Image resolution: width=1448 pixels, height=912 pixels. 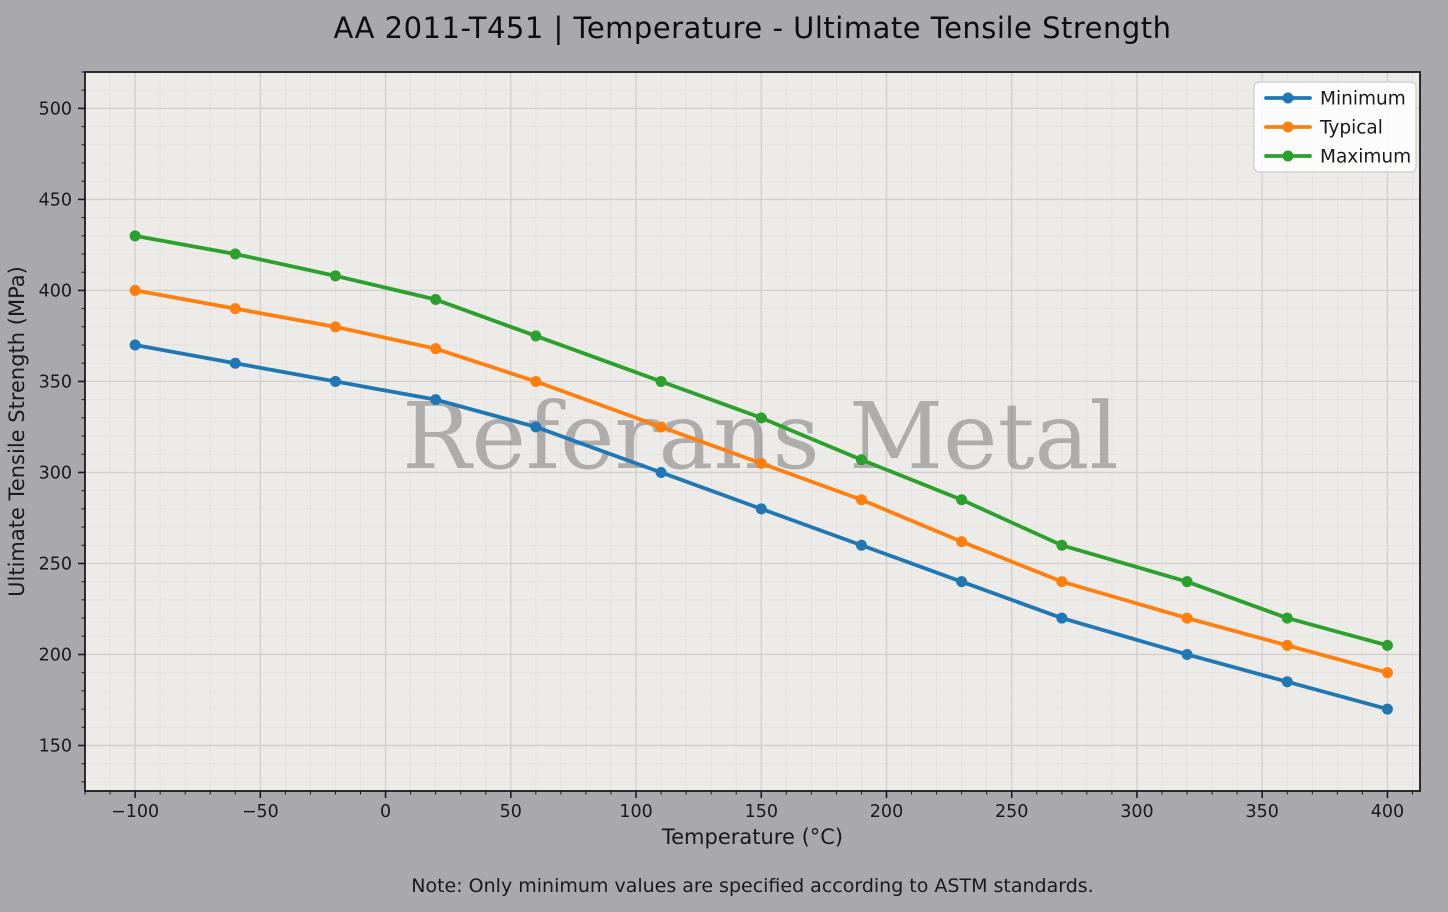 I want to click on legend-item-typical: Typical, so click(x=1323, y=128).